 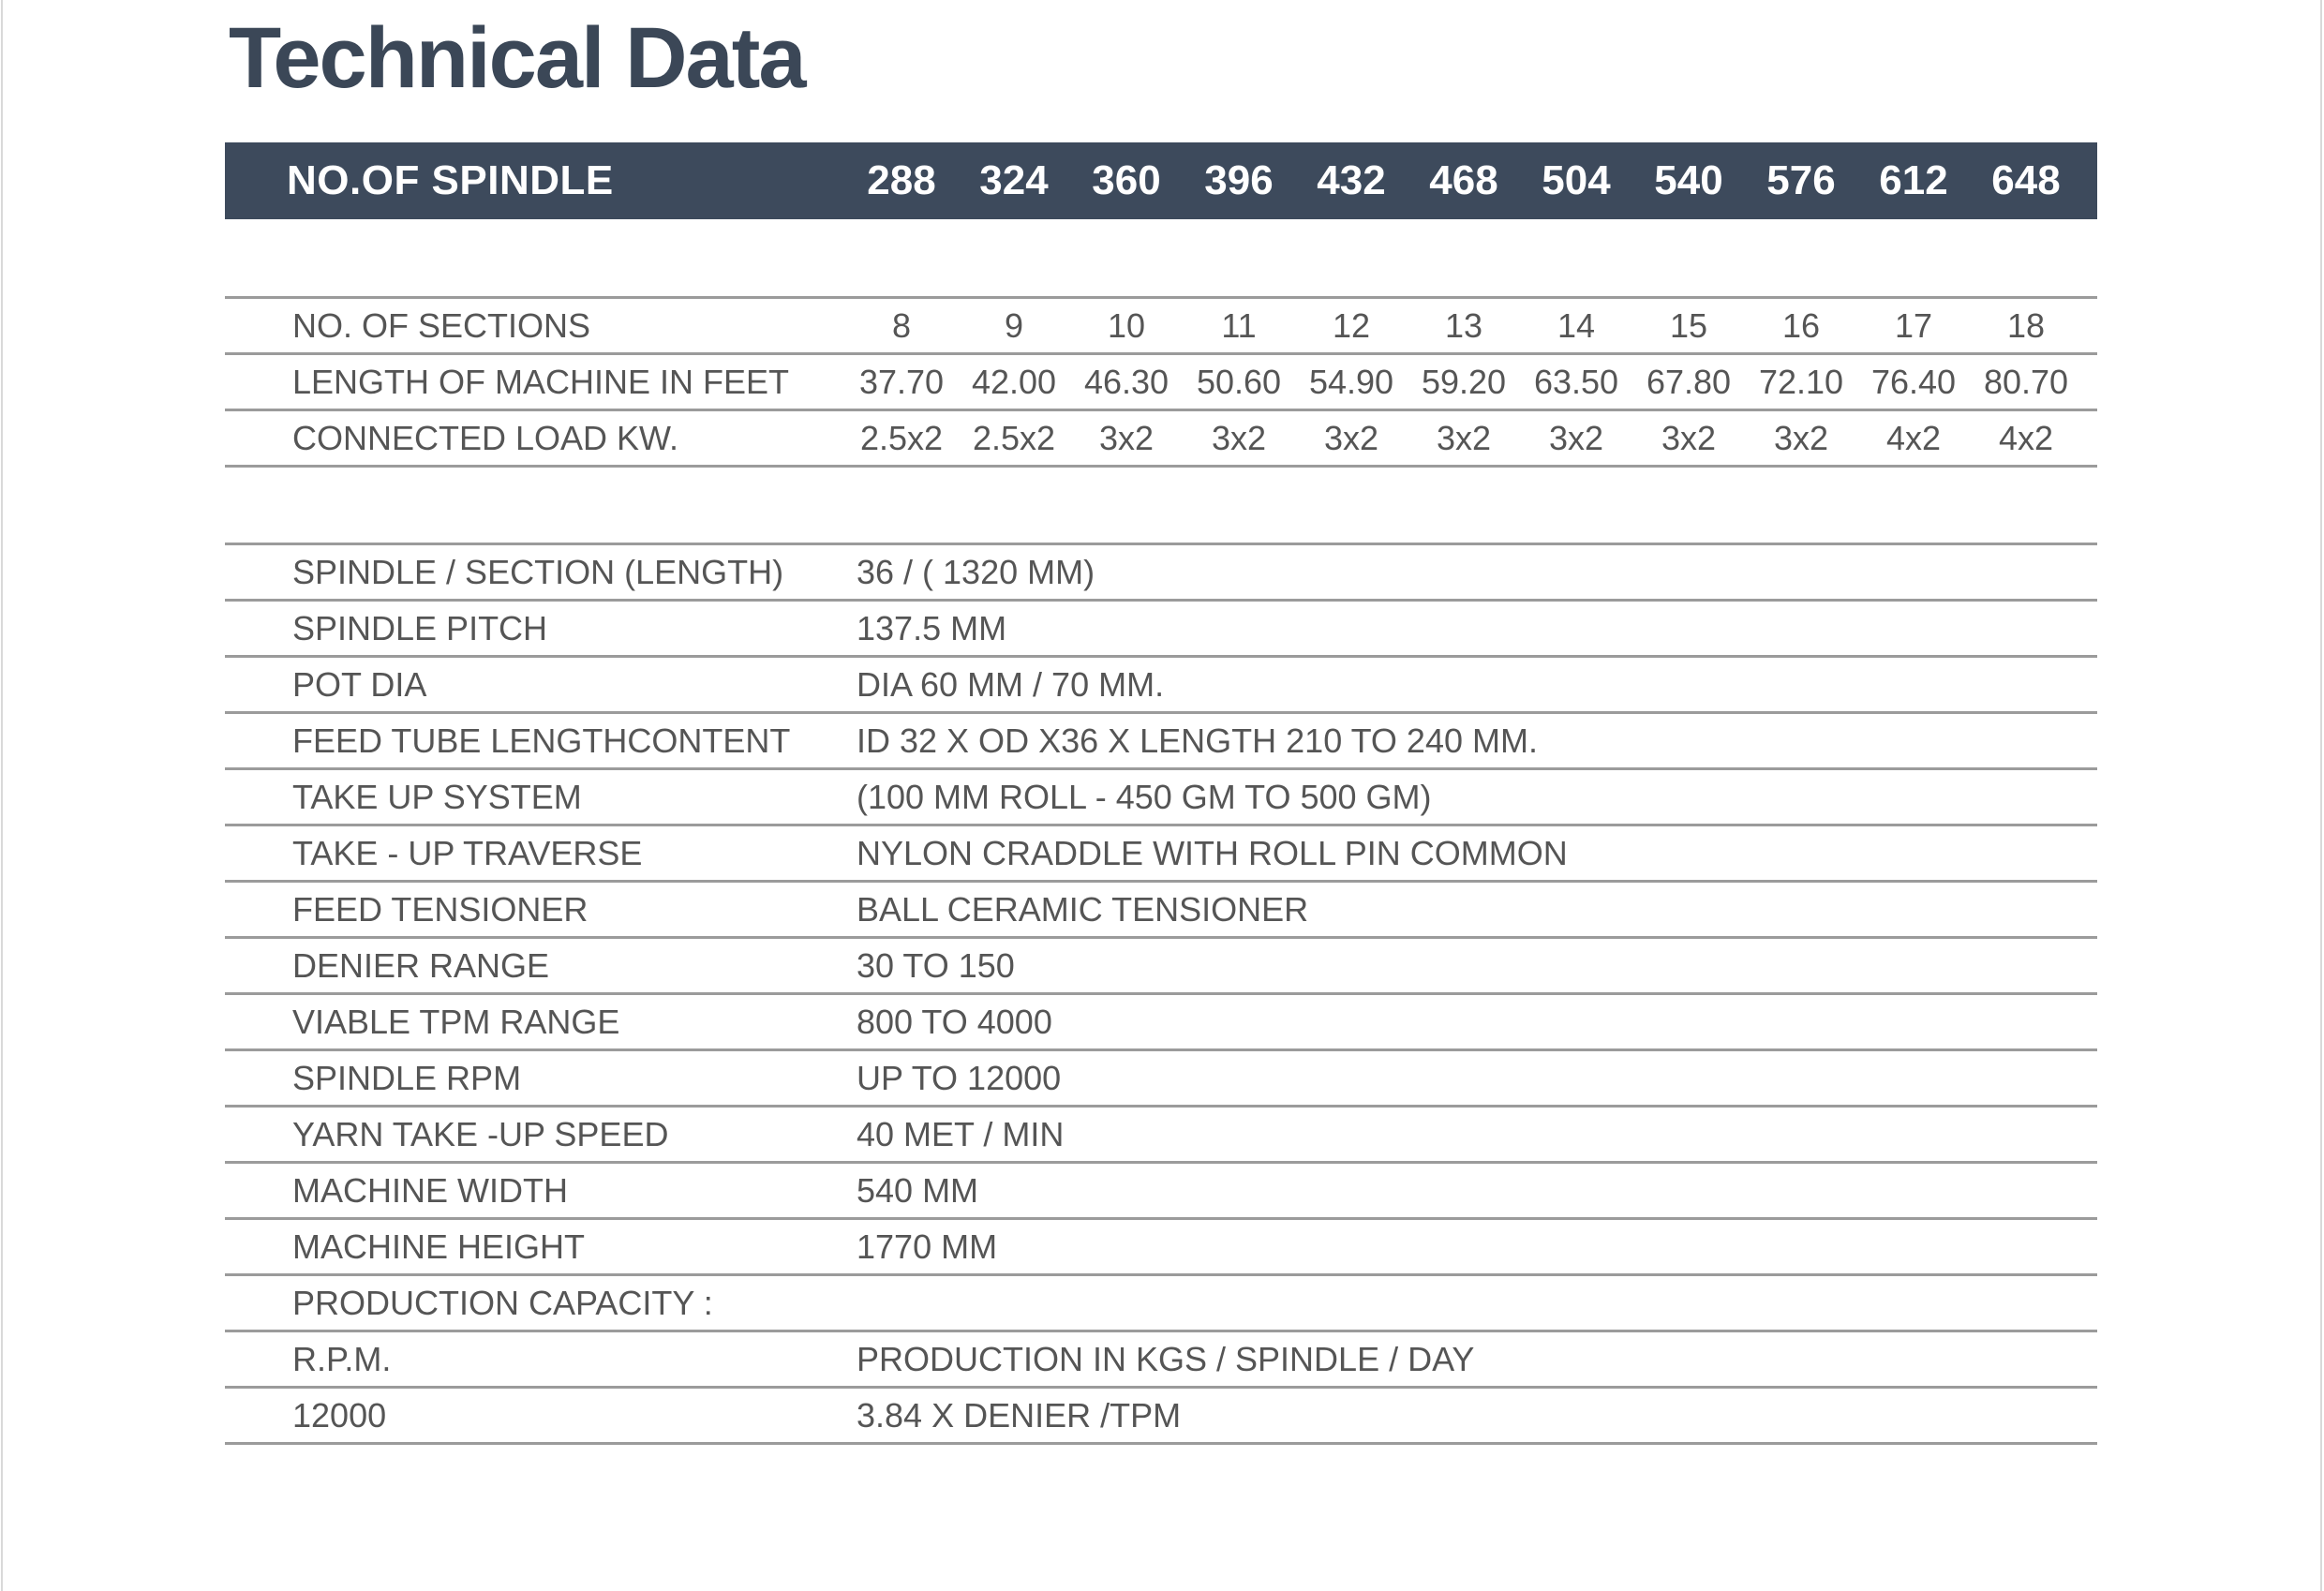 I want to click on spec-label: PRODUCTION CAPACITY :, so click(x=502, y=1302).